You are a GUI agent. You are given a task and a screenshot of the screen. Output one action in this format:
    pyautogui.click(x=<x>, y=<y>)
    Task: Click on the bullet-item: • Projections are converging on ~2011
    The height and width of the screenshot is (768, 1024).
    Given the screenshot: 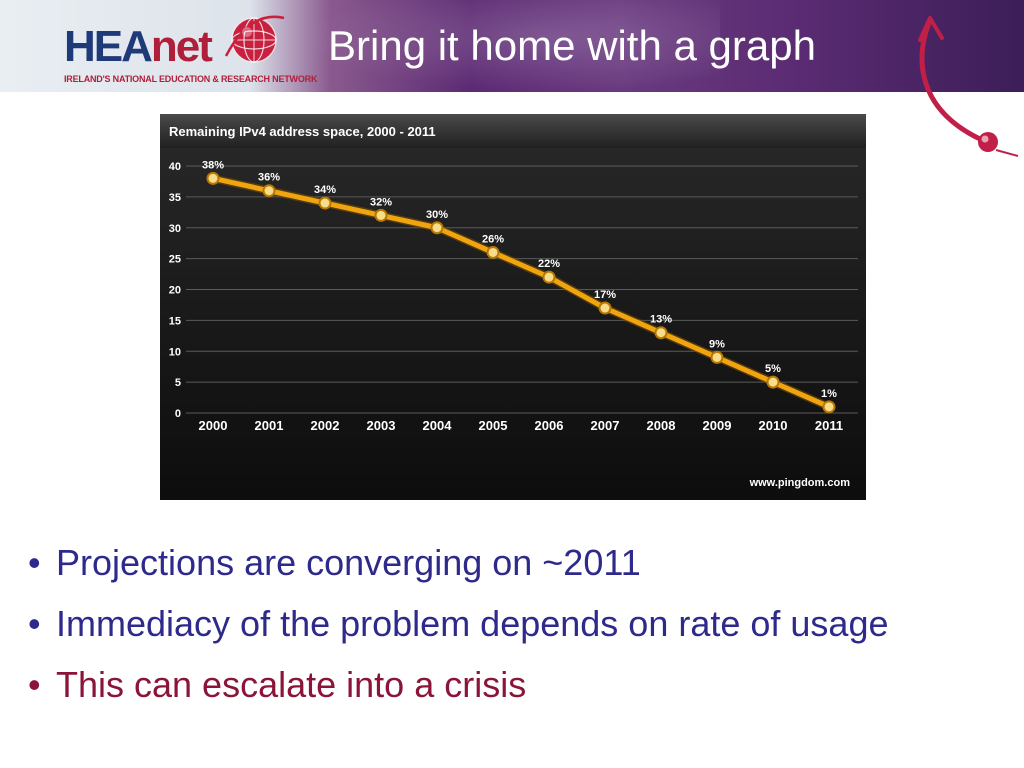 What is the action you would take?
    pyautogui.click(x=508, y=563)
    